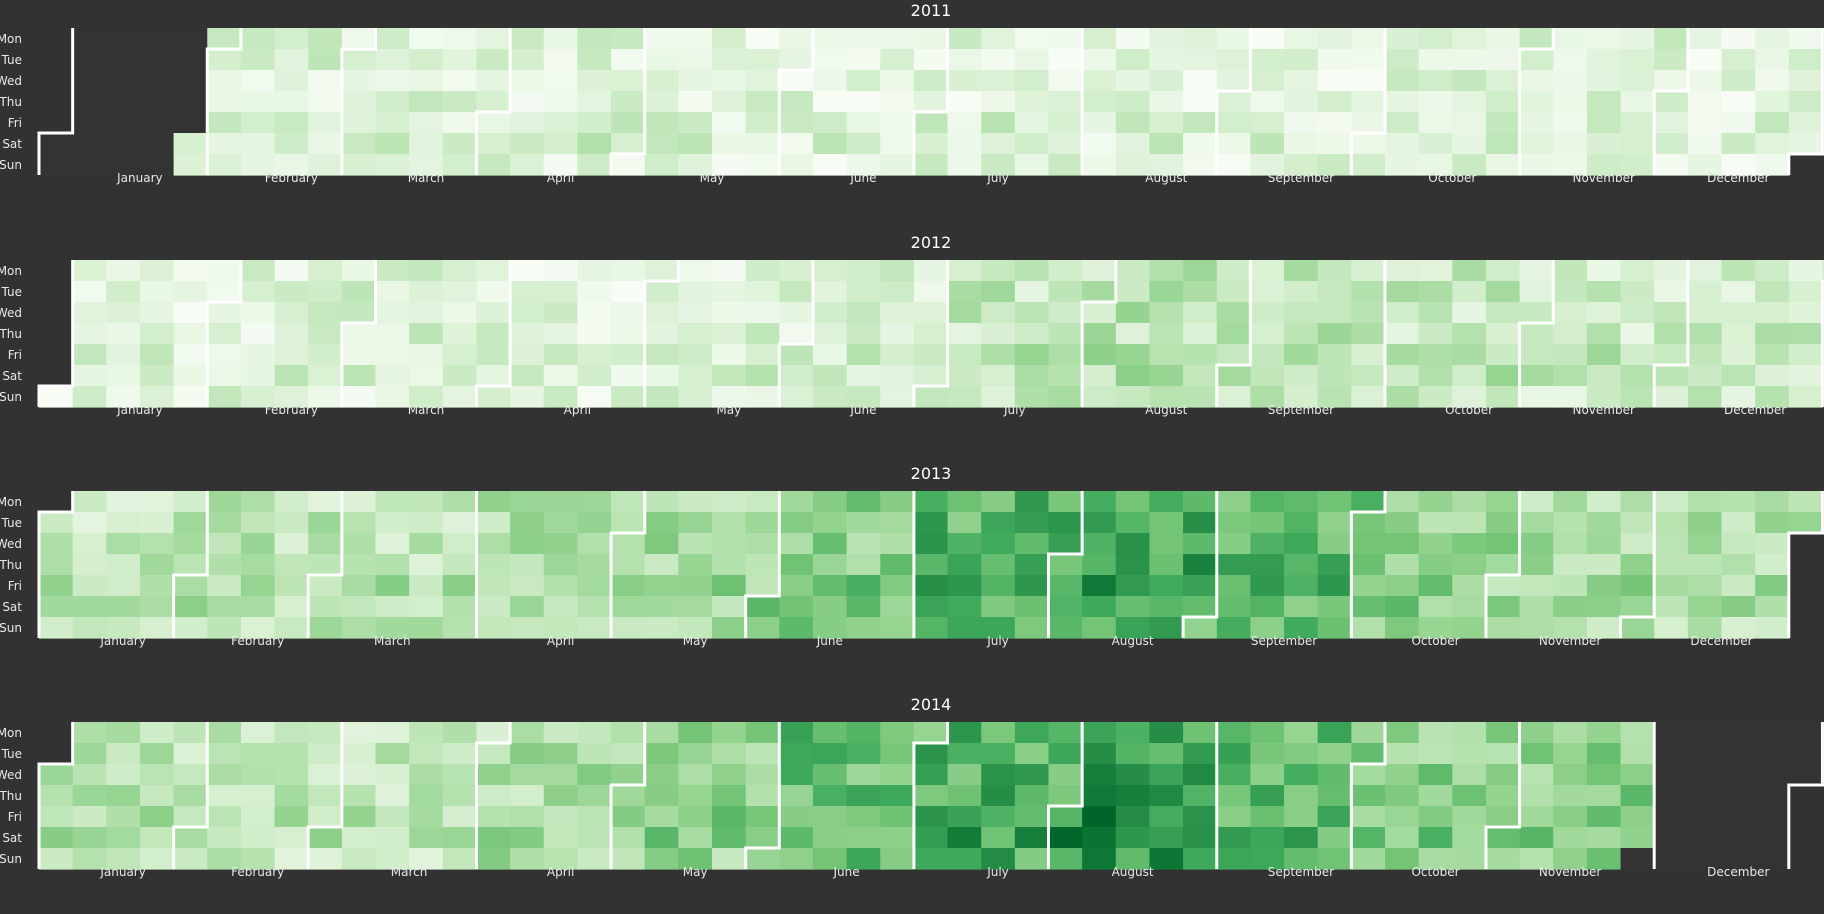  What do you see at coordinates (11, 796) in the screenshot?
I see `weekday-label-thu: Thu` at bounding box center [11, 796].